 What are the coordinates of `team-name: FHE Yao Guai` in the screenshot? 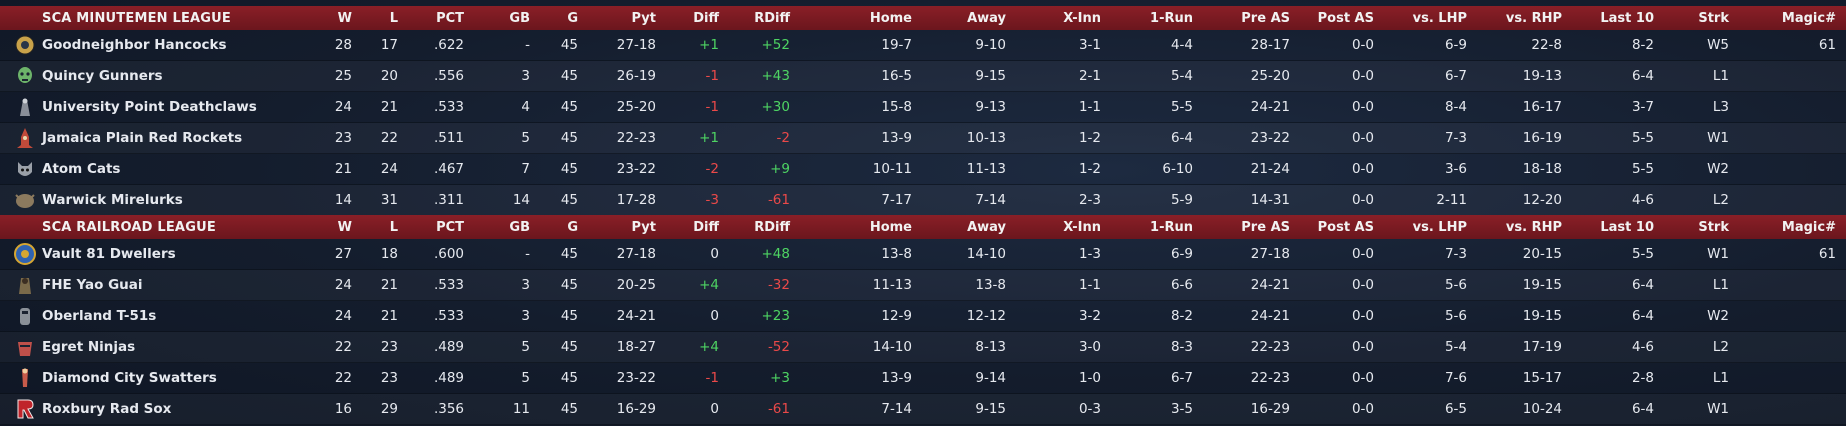 It's located at (92, 285).